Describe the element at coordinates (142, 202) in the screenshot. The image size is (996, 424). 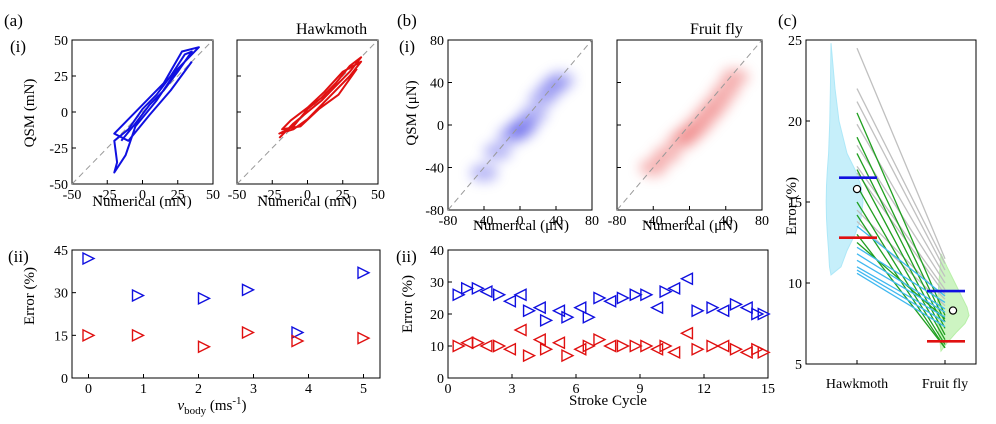
I see `a-i-xlabel-left: Numerical (mN)` at that location.